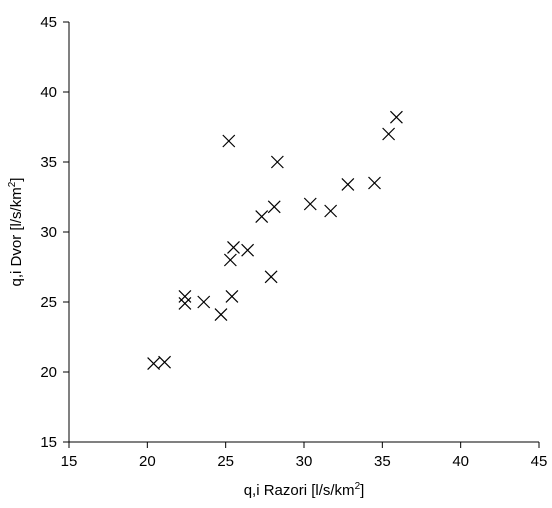  What do you see at coordinates (69, 461) in the screenshot?
I see `x-tick-label: 15` at bounding box center [69, 461].